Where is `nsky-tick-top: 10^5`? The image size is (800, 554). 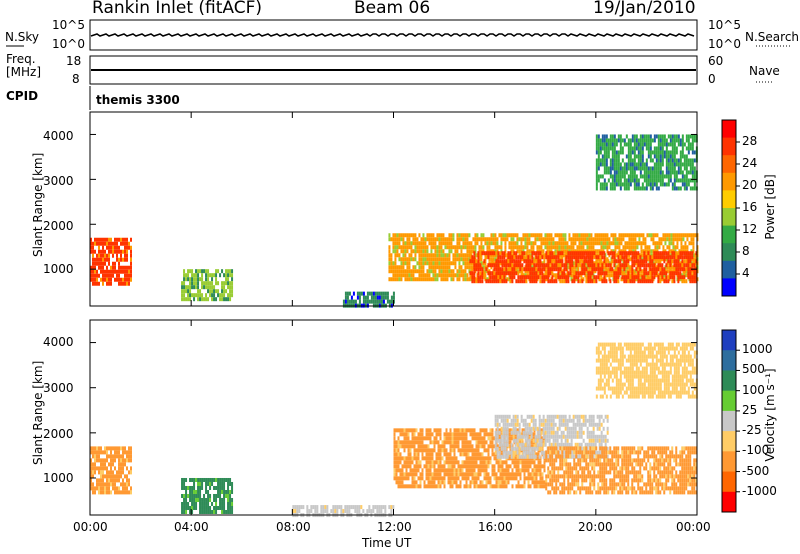
nsky-tick-top: 10^5 is located at coordinates (68, 25).